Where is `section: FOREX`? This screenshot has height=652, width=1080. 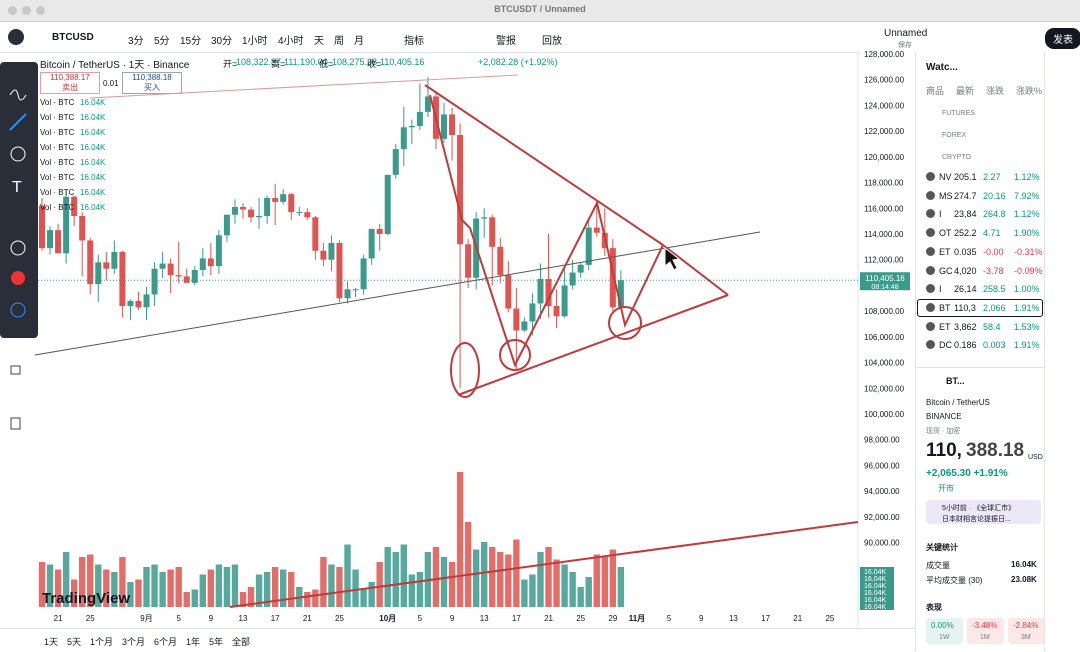 section: FOREX is located at coordinates (954, 135).